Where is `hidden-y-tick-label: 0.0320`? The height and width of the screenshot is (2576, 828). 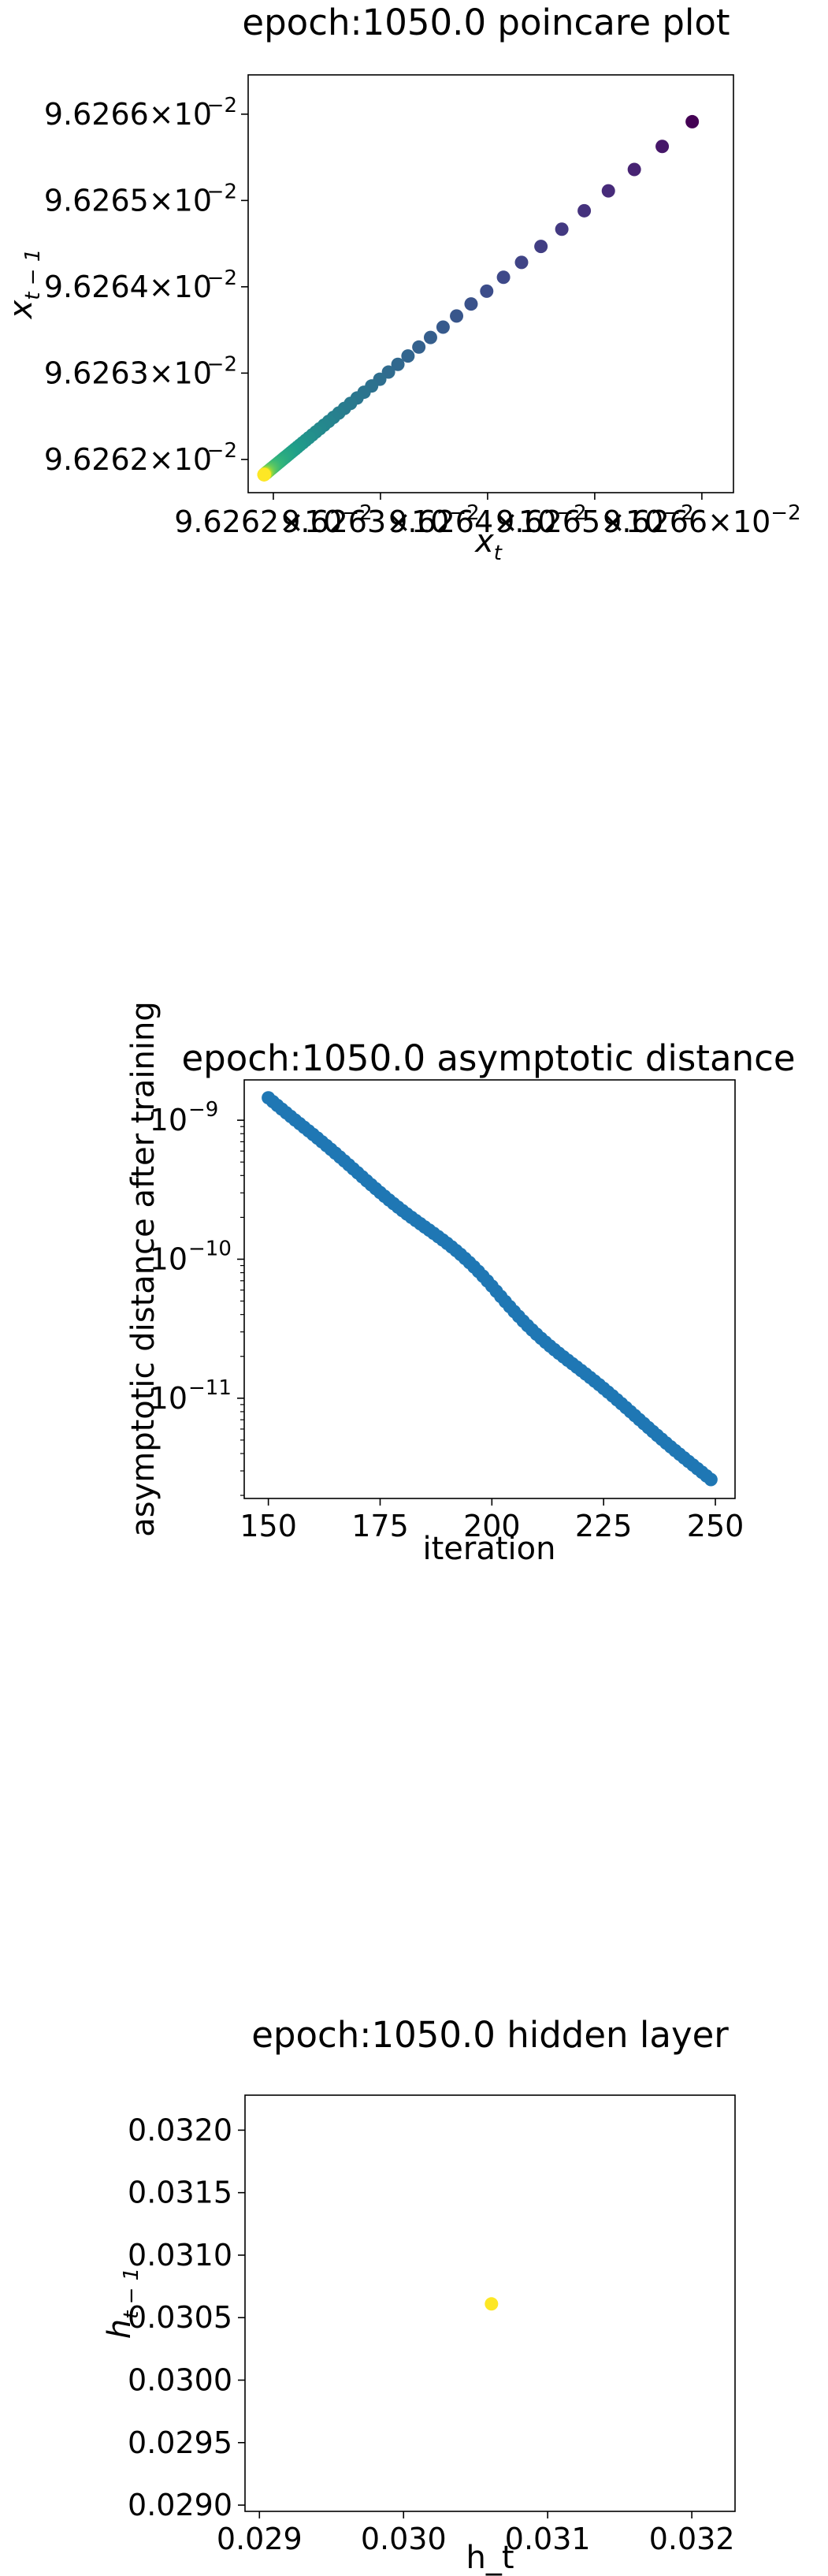
hidden-y-tick-label: 0.0320 is located at coordinates (180, 2130).